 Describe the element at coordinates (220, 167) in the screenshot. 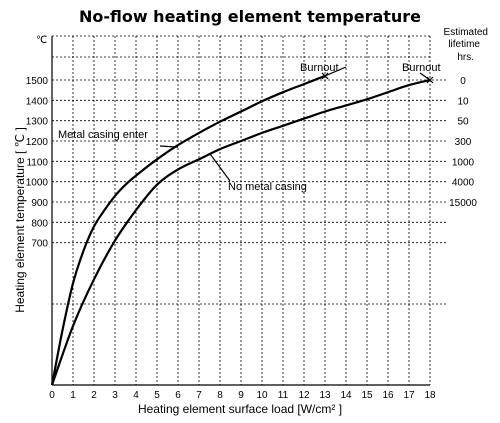

I see `leader-line-no-metal-casing` at that location.